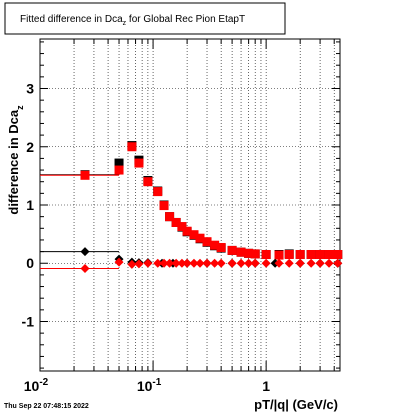  What do you see at coordinates (30, 89) in the screenshot?
I see `y-tick-label: 3` at bounding box center [30, 89].